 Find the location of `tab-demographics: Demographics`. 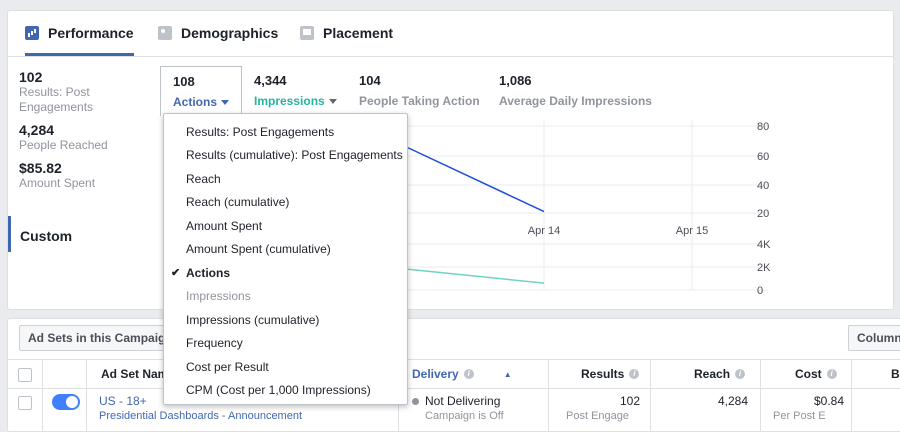

tab-demographics: Demographics is located at coordinates (218, 33).